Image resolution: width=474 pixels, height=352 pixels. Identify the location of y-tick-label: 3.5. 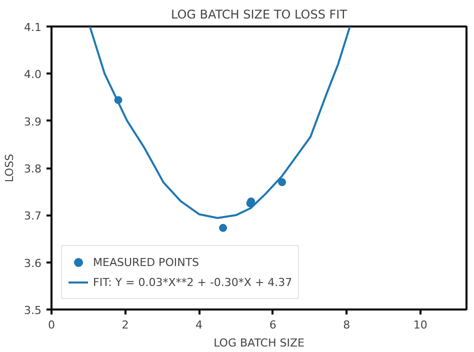
(33, 310).